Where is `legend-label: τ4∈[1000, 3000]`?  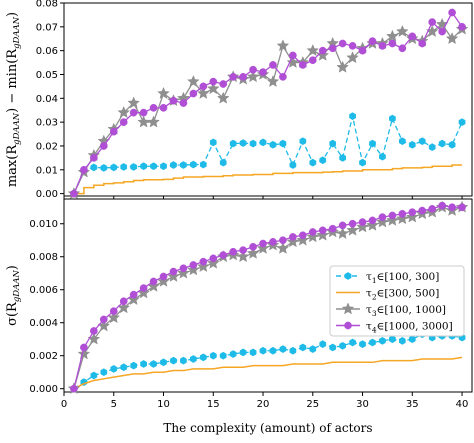 legend-label: τ4∈[1000, 3000] is located at coordinates (409, 328).